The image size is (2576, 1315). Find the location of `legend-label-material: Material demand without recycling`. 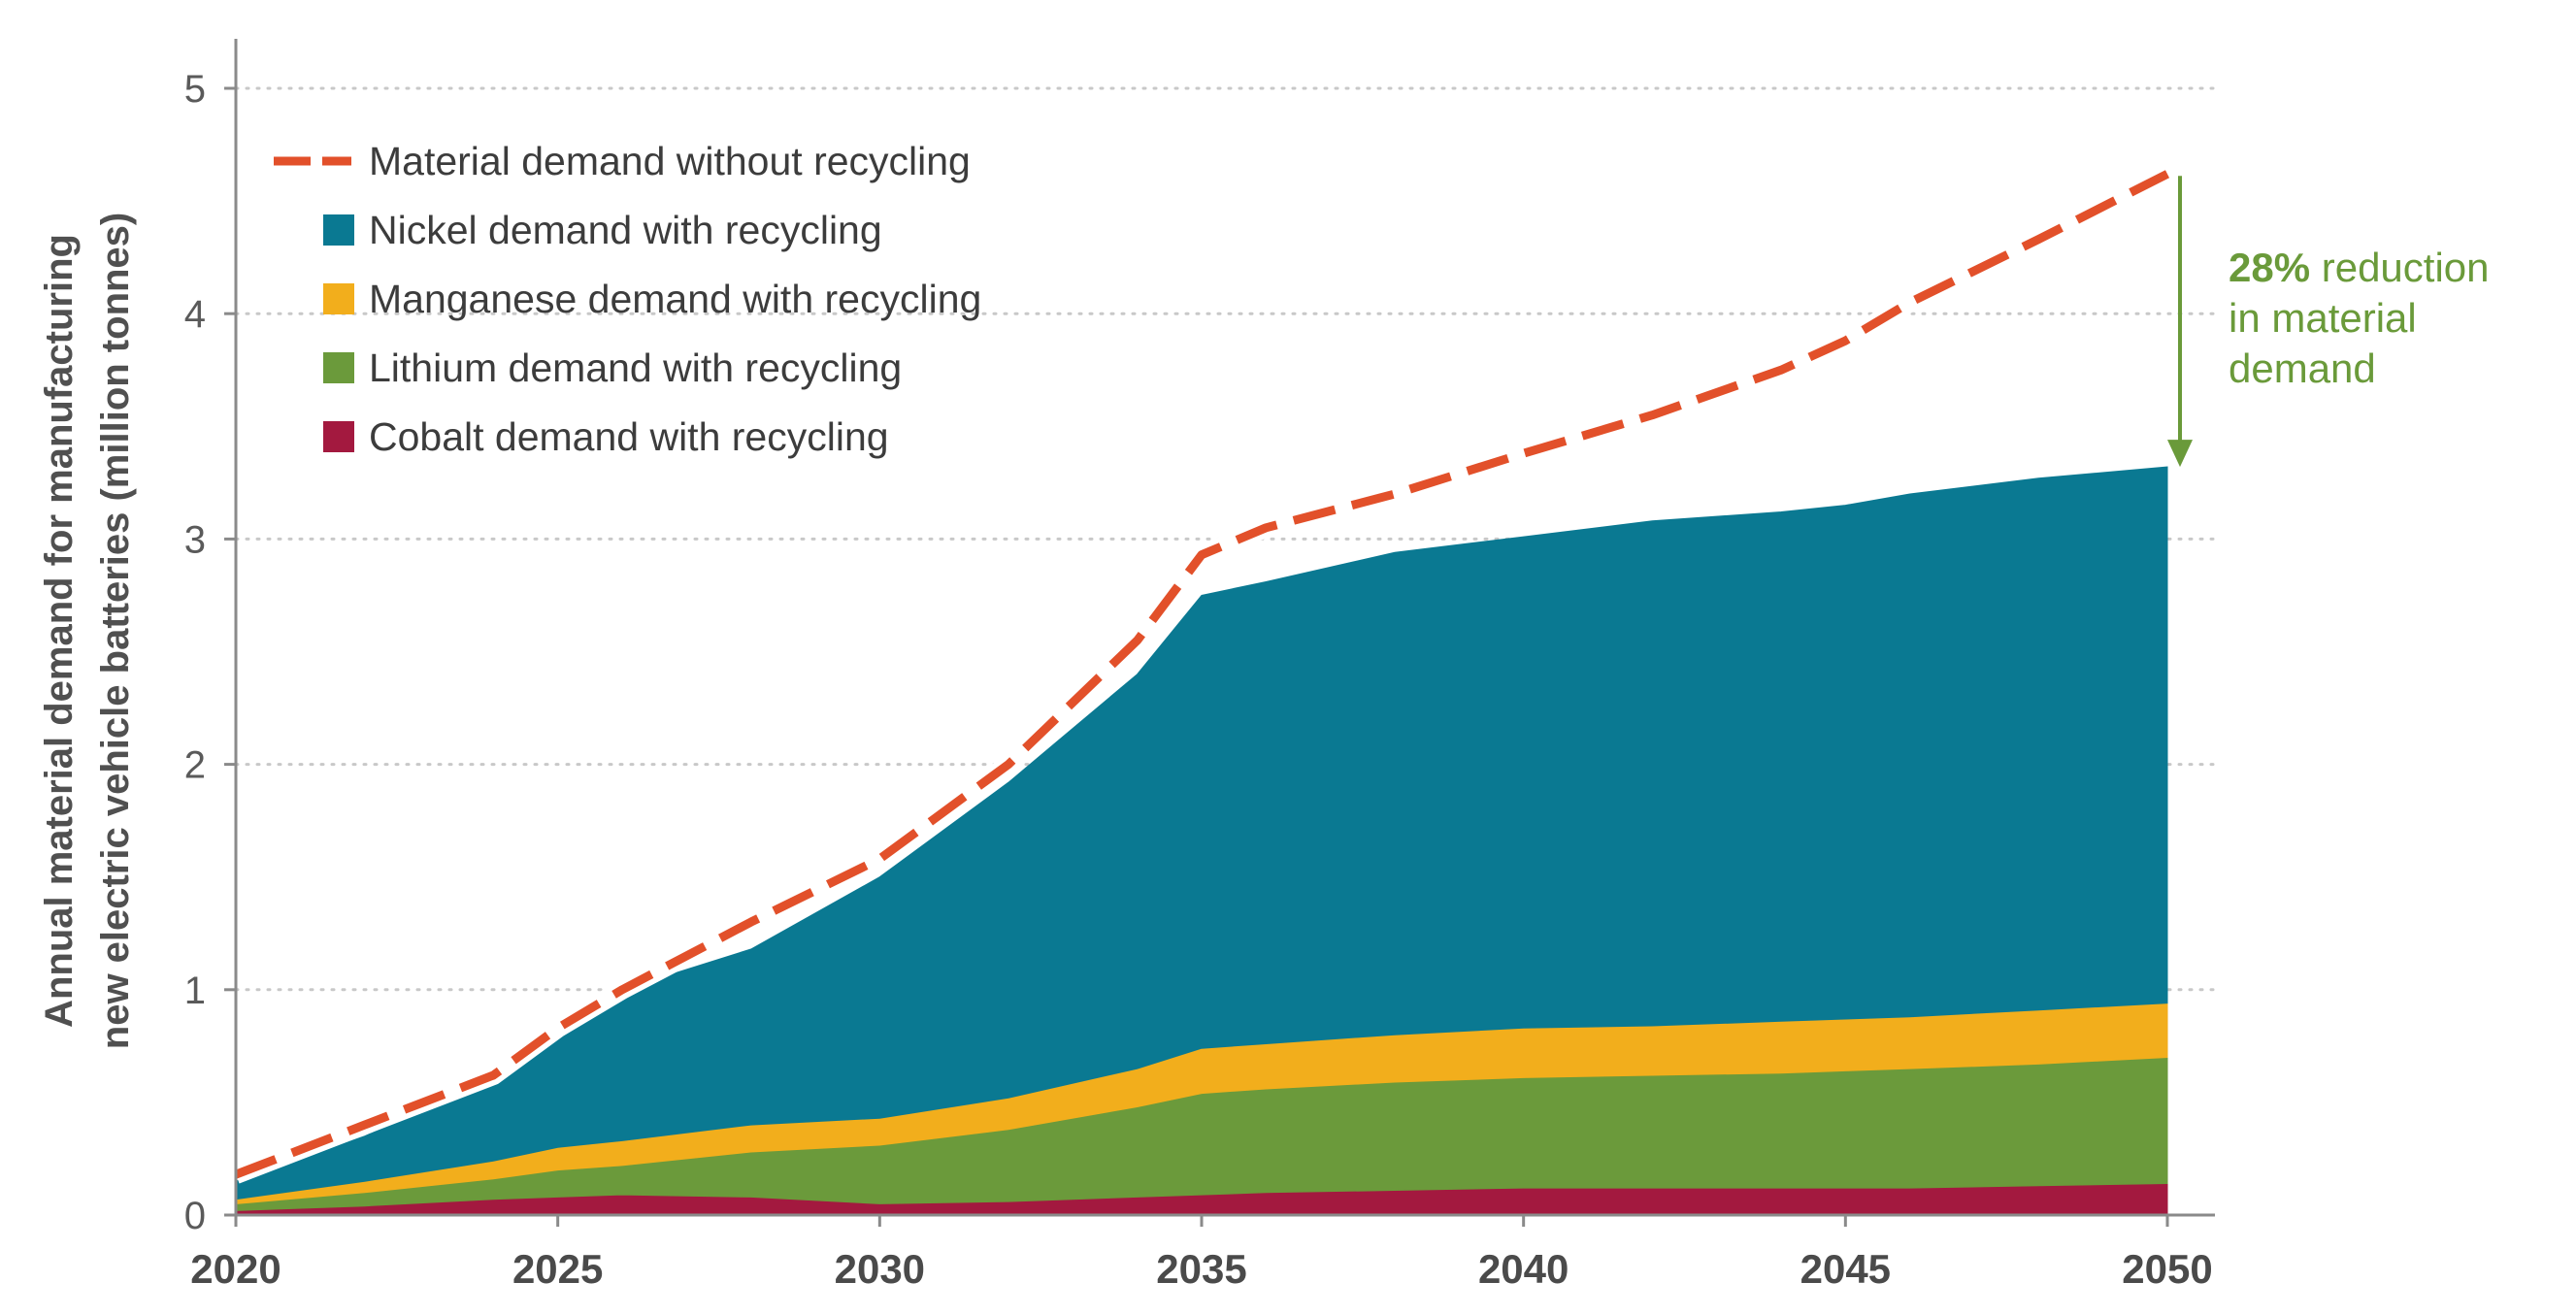

legend-label-material: Material demand without recycling is located at coordinates (670, 161).